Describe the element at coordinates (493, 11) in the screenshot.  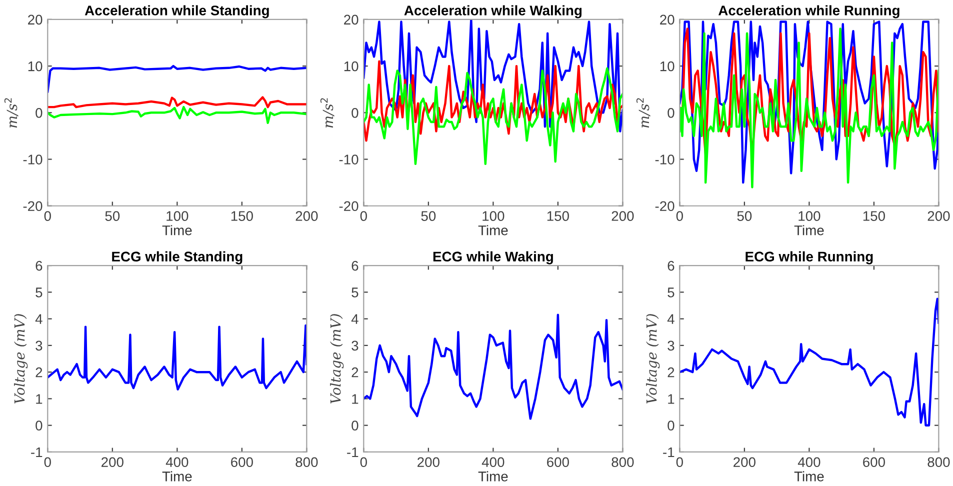
I see `chart-title: Acceleration while Walking` at that location.